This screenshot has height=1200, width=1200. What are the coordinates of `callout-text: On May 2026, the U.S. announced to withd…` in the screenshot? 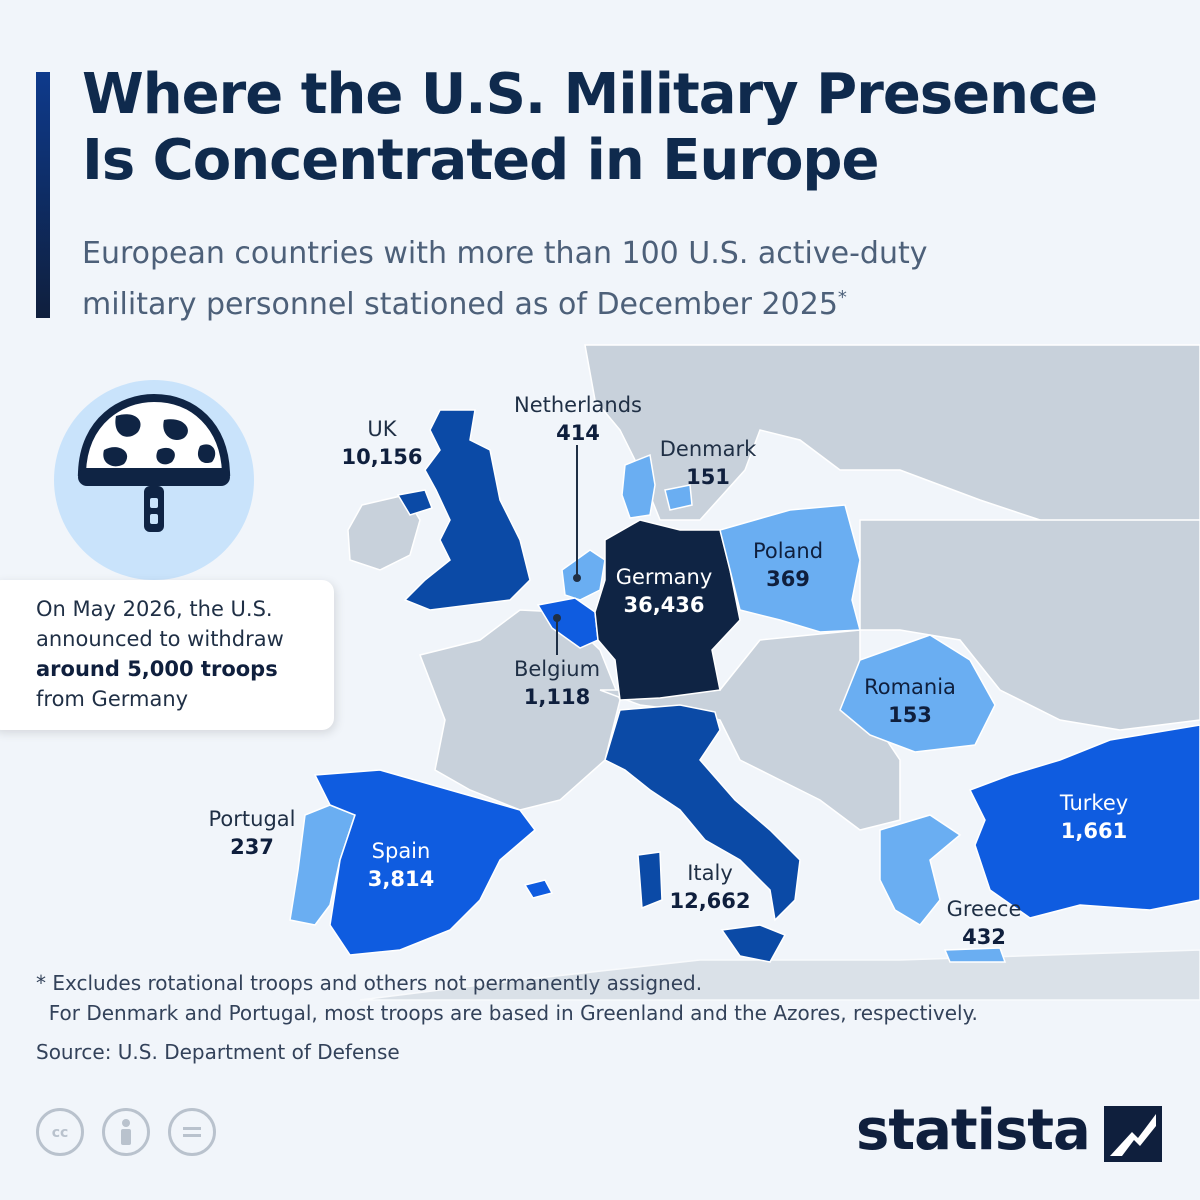 It's located at (160, 654).